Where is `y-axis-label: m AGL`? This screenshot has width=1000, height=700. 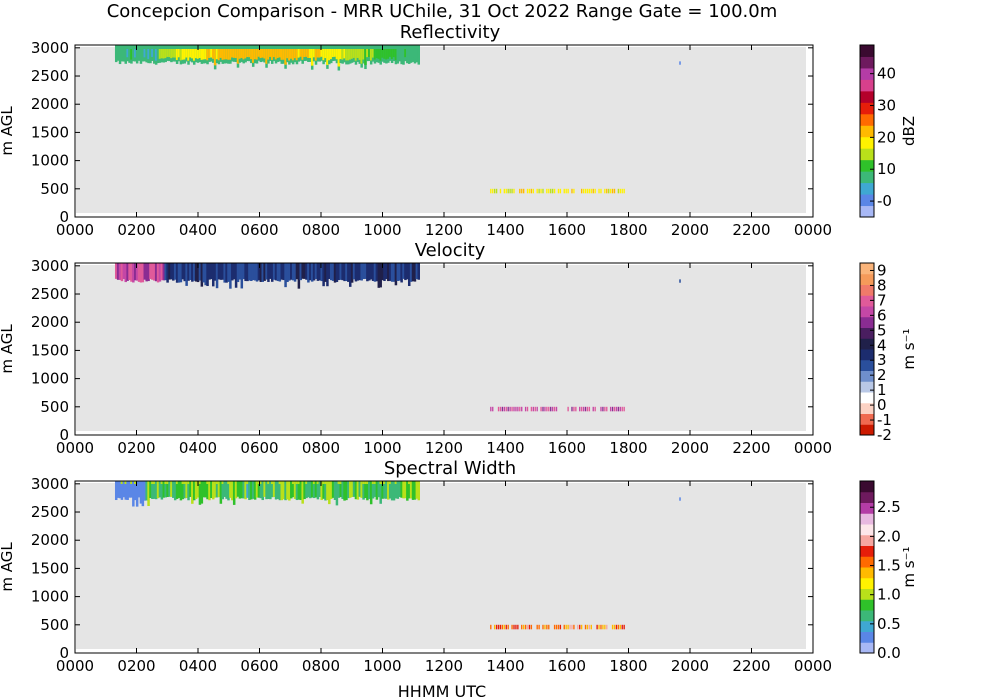
y-axis-label: m AGL is located at coordinates (8, 567).